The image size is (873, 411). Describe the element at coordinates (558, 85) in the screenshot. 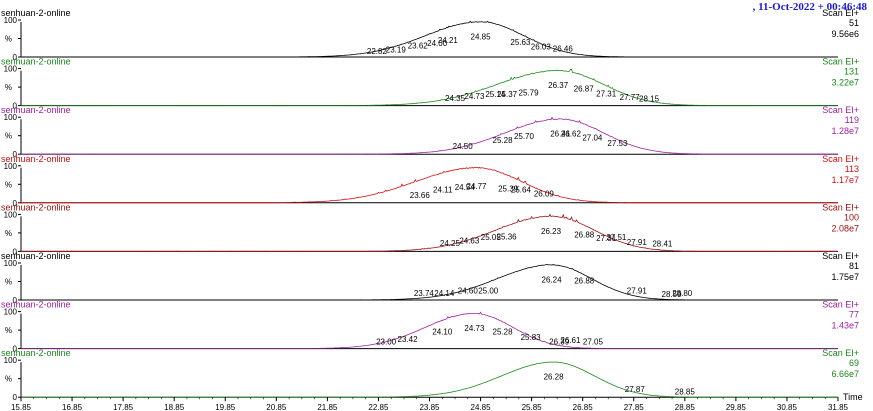

I see `peak-label: 26.37` at that location.